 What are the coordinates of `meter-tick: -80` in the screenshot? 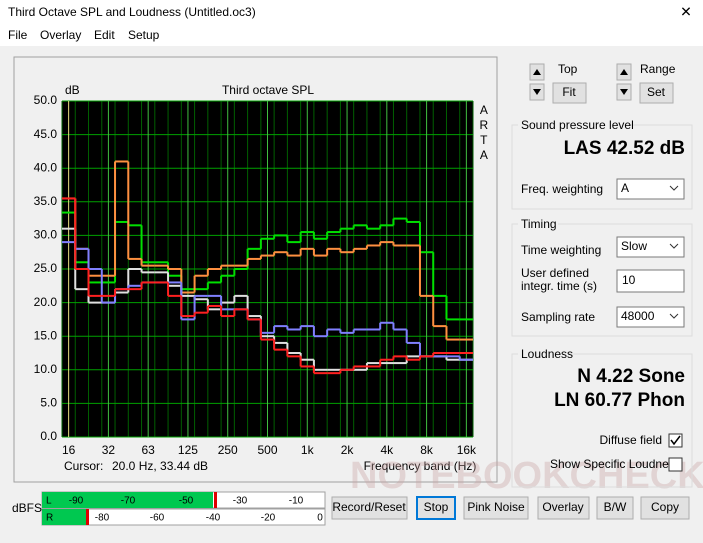 It's located at (102, 518).